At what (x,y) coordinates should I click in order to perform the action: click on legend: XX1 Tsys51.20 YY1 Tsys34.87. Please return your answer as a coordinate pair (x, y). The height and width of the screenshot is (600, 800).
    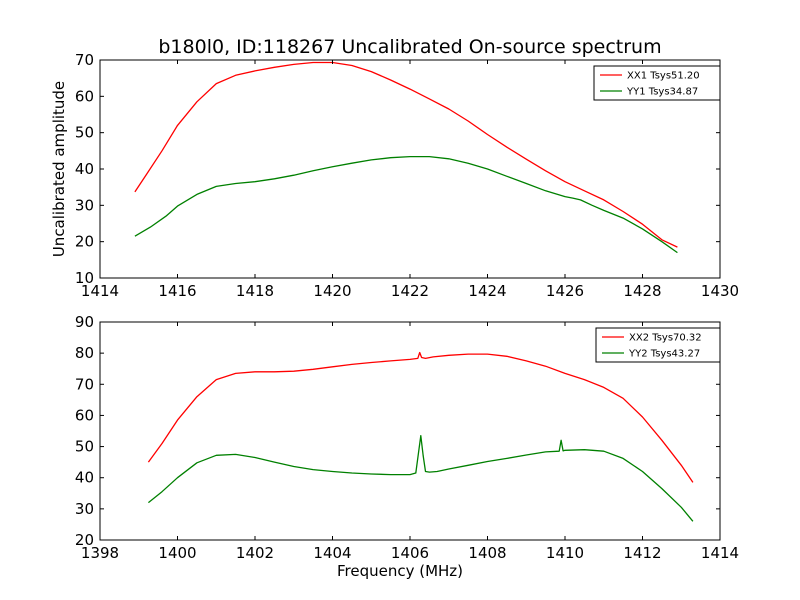
    Looking at the image, I should click on (657, 83).